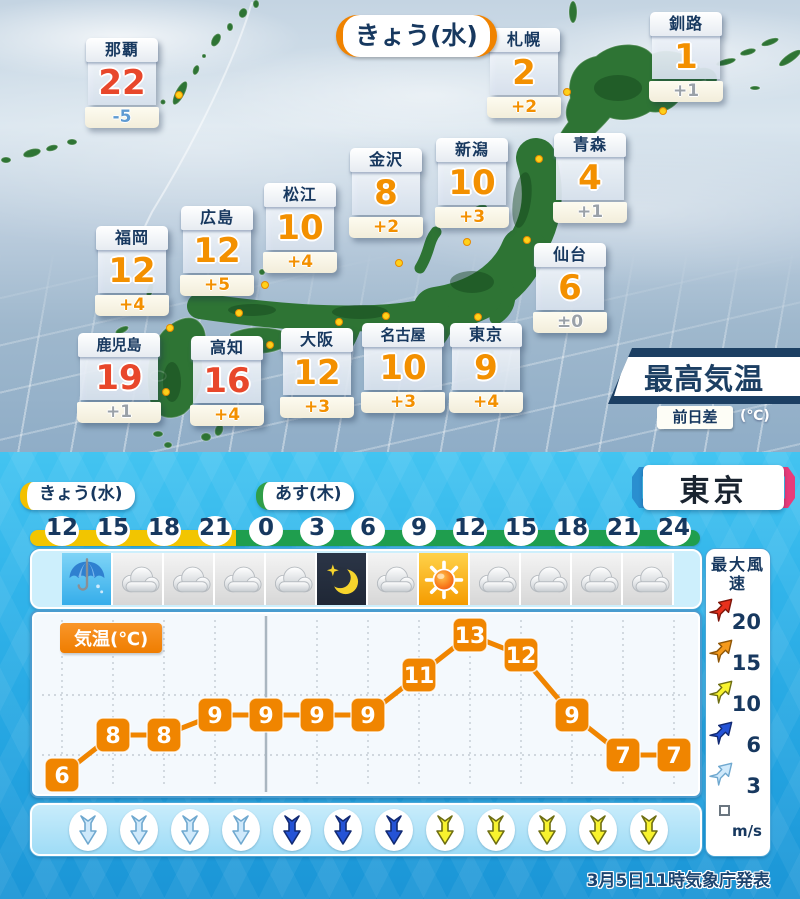 This screenshot has width=800, height=899. Describe the element at coordinates (571, 716) in the screenshot. I see `temp-value-10: 9` at that location.